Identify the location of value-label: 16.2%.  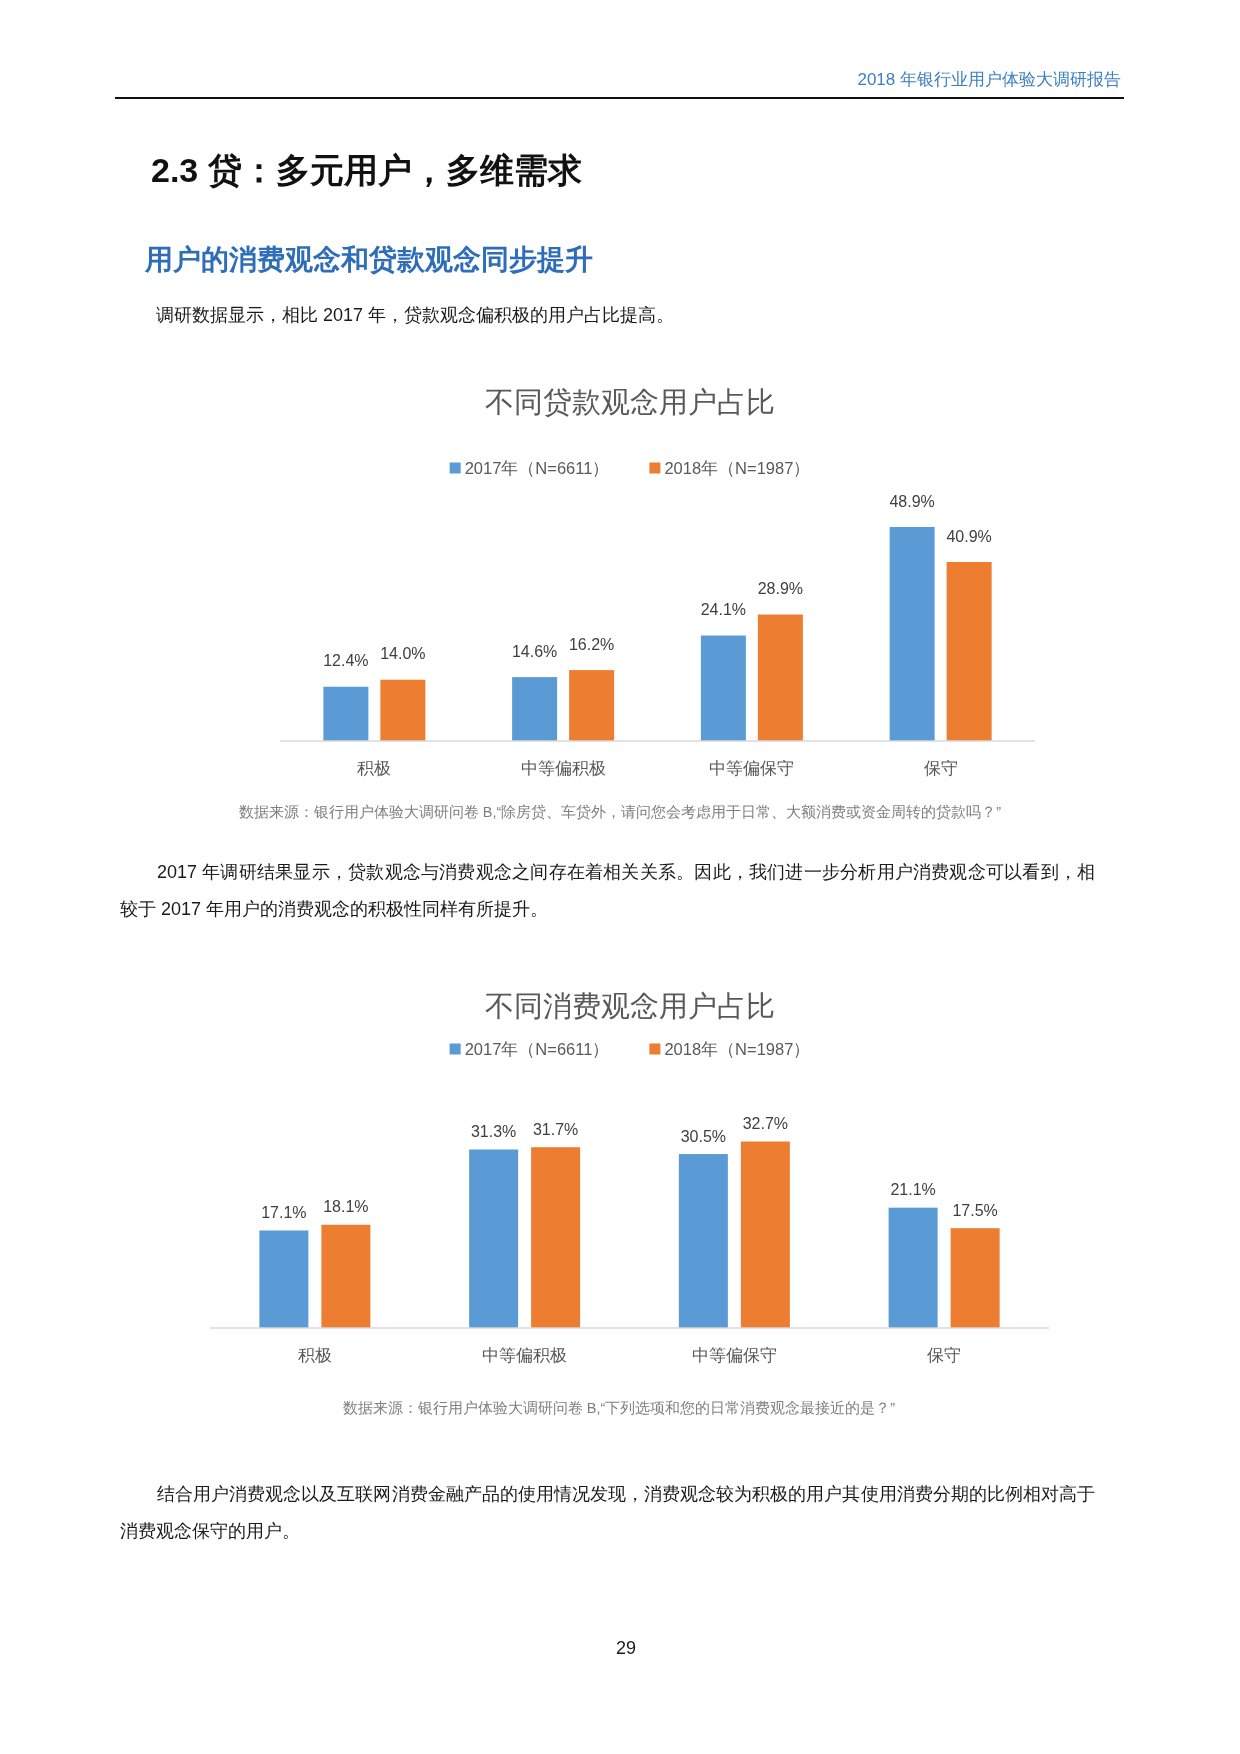
(591, 644).